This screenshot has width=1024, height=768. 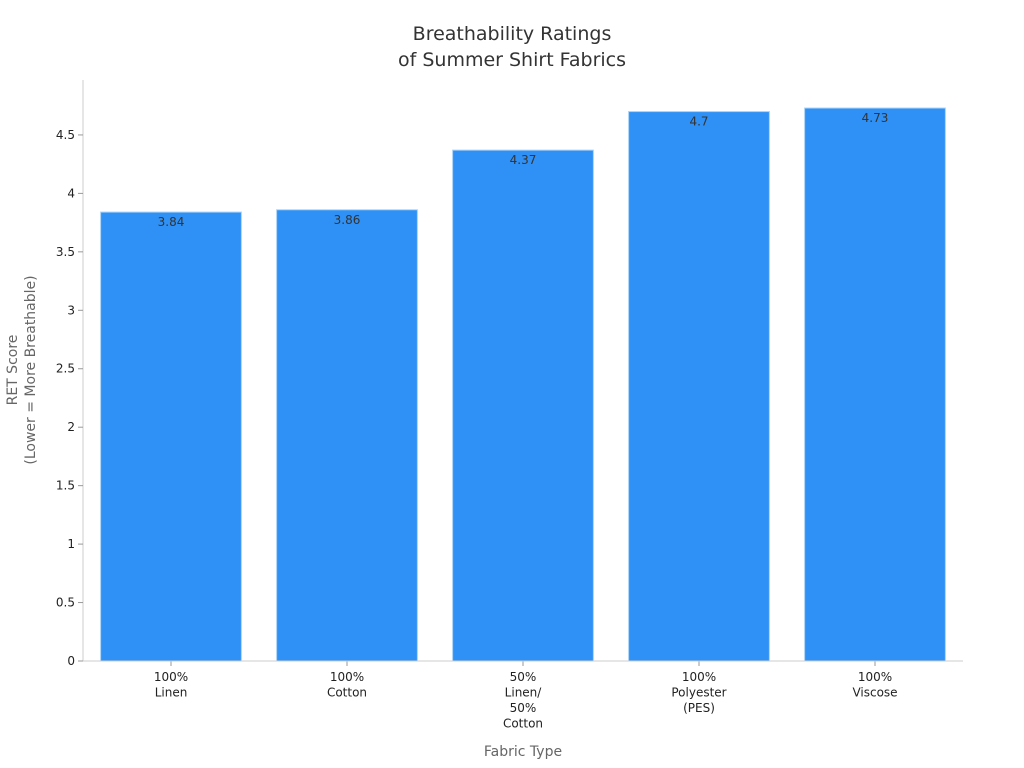 I want to click on y-tick-label: 3.5, so click(x=65, y=252).